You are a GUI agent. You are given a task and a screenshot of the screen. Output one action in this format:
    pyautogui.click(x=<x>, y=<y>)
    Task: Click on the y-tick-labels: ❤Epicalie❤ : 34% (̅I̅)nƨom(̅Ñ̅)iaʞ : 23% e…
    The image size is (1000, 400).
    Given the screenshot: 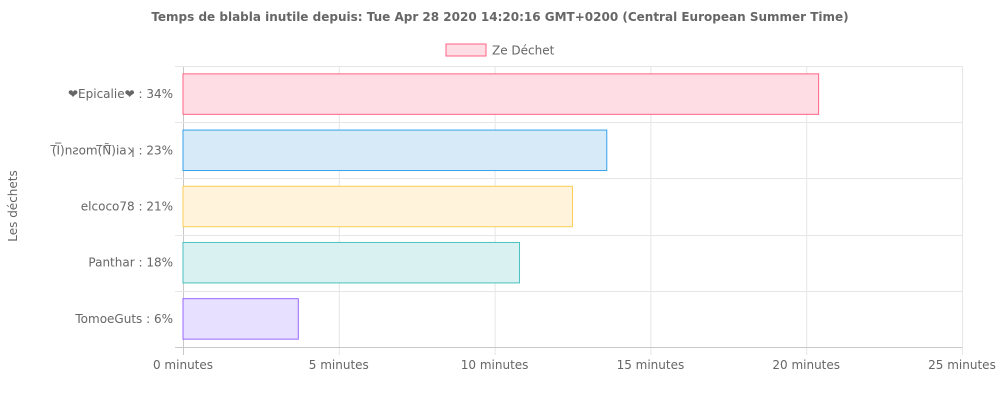 What is the action you would take?
    pyautogui.click(x=111, y=206)
    